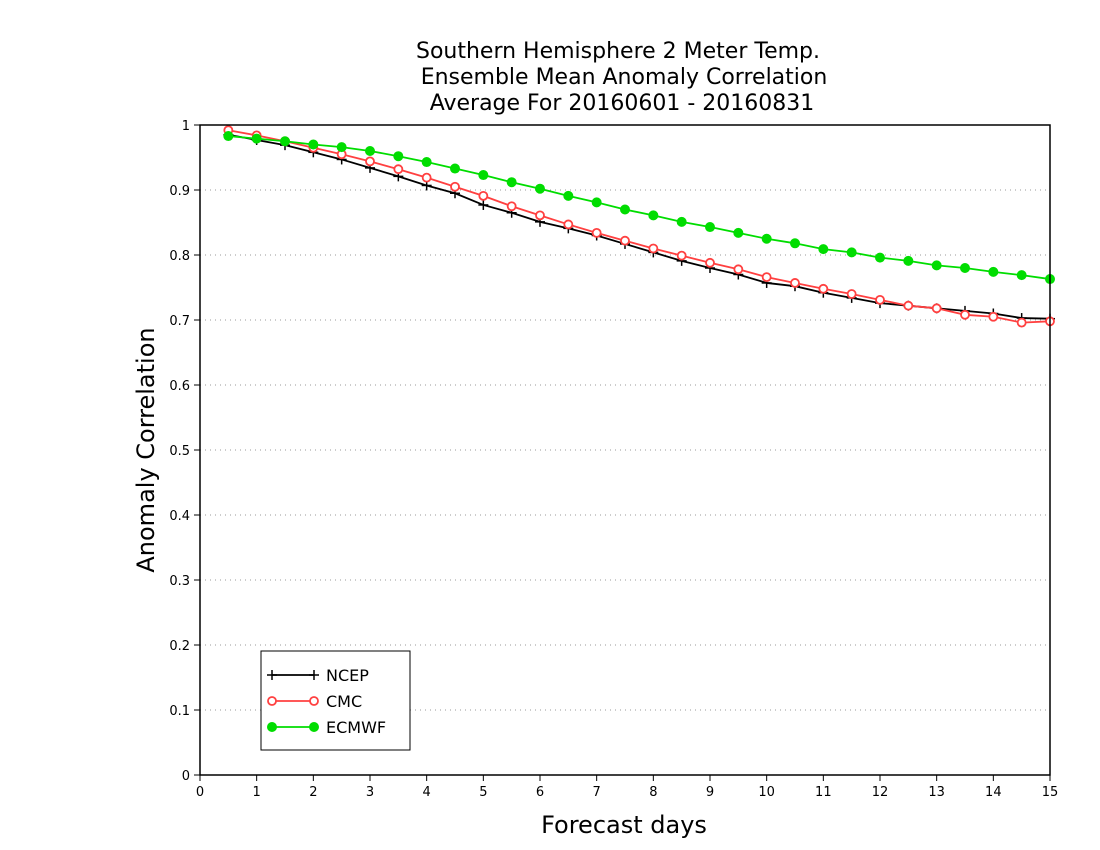 This screenshot has height=850, width=1100. What do you see at coordinates (179, 646) in the screenshot?
I see `y-tick-label: 0.2` at bounding box center [179, 646].